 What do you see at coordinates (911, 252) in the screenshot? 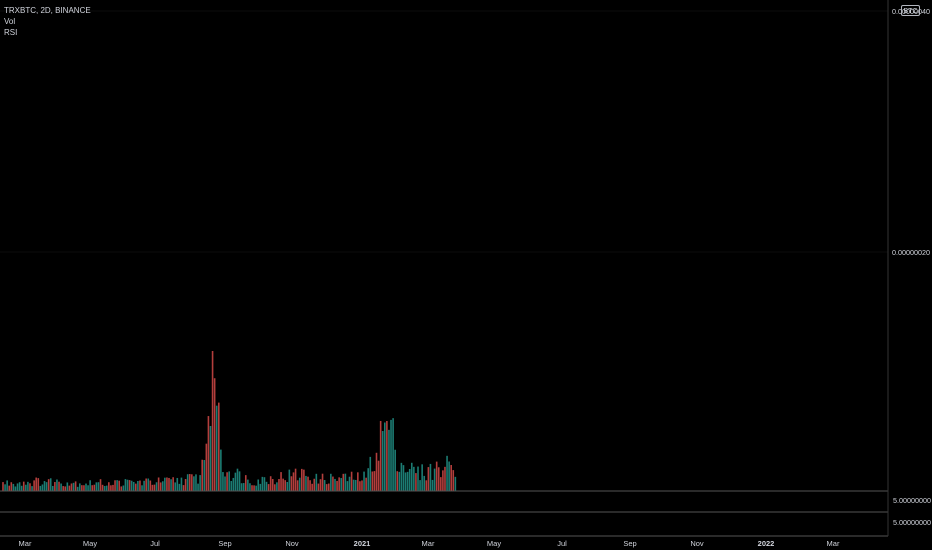
I see `price-tick-label: 0.00000020` at bounding box center [911, 252].